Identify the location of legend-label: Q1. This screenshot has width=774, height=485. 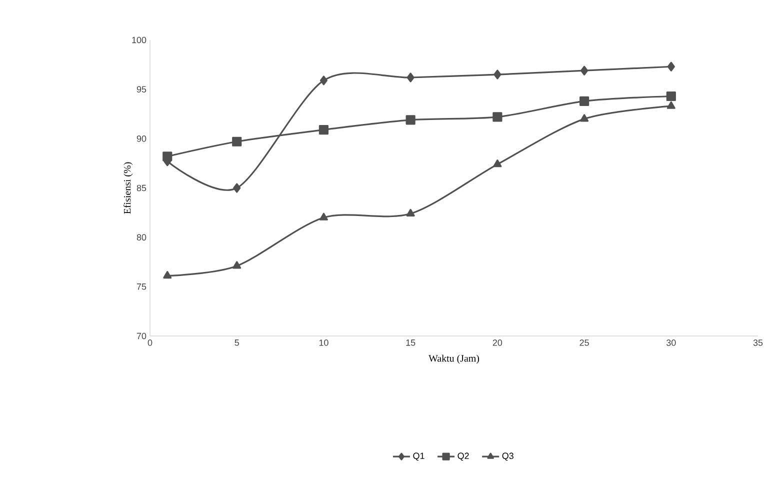
(418, 456).